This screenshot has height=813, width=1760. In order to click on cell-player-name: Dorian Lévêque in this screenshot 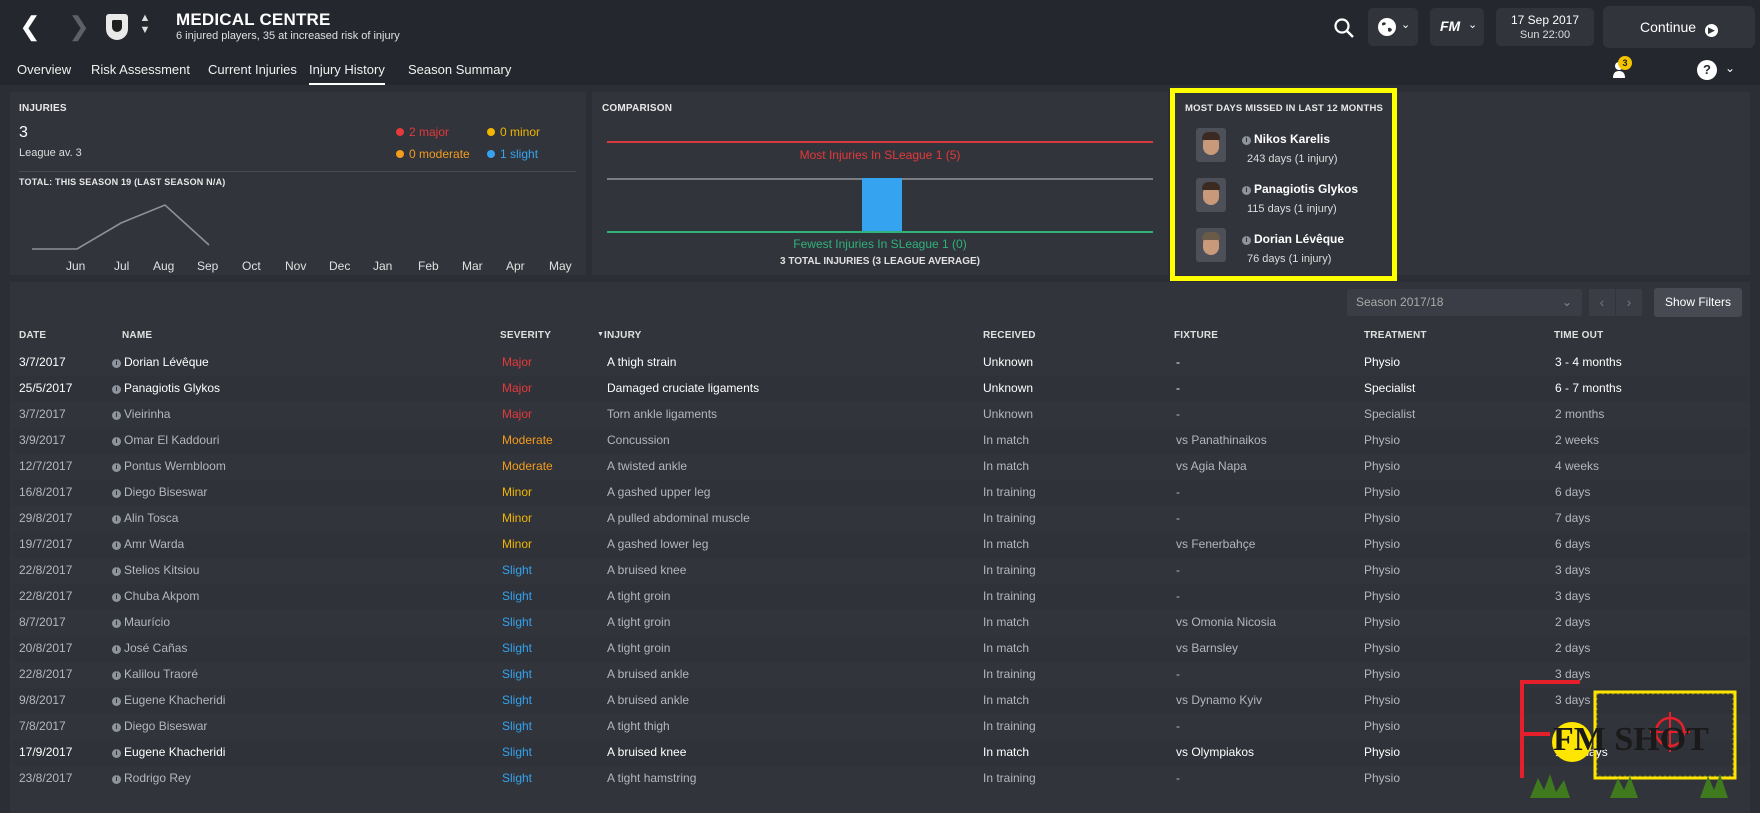, I will do `click(166, 362)`.